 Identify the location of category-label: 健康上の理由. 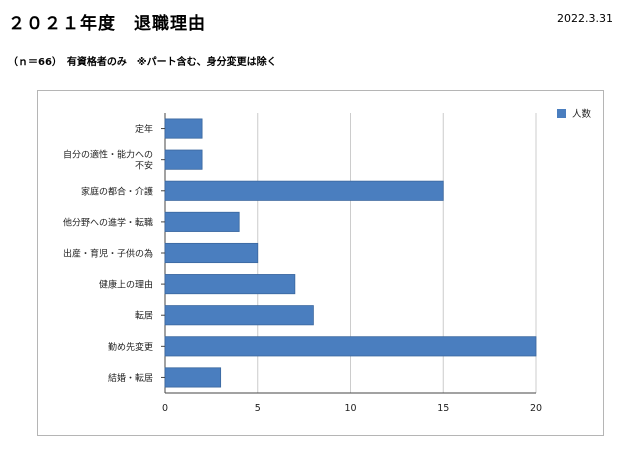
(126, 285).